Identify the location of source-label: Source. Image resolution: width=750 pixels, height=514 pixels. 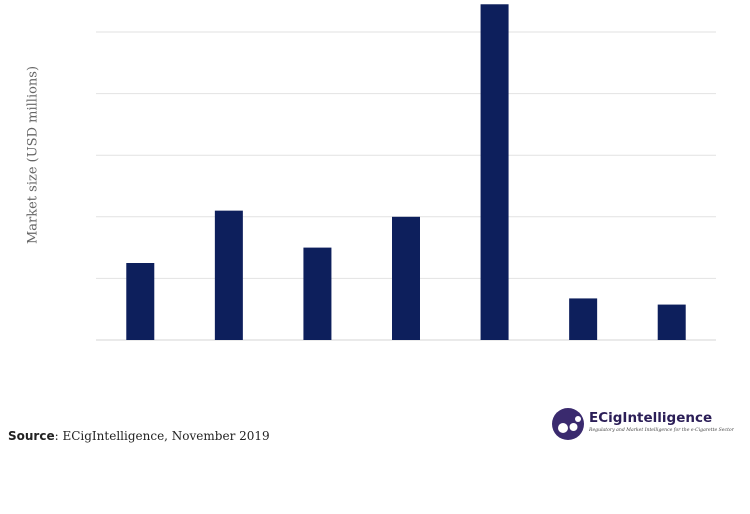
(31, 436).